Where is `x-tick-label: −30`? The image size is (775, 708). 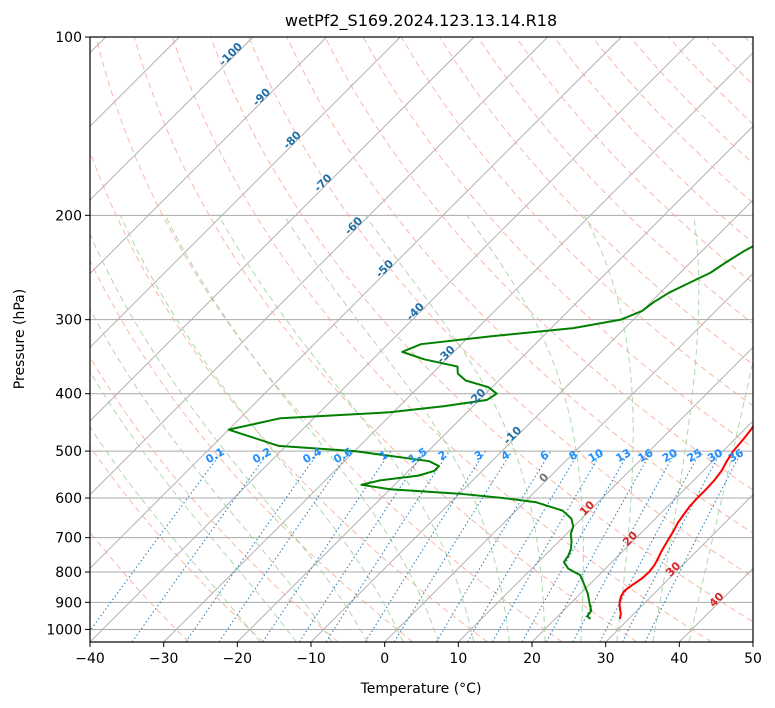 x-tick-label: −30 is located at coordinates (164, 659).